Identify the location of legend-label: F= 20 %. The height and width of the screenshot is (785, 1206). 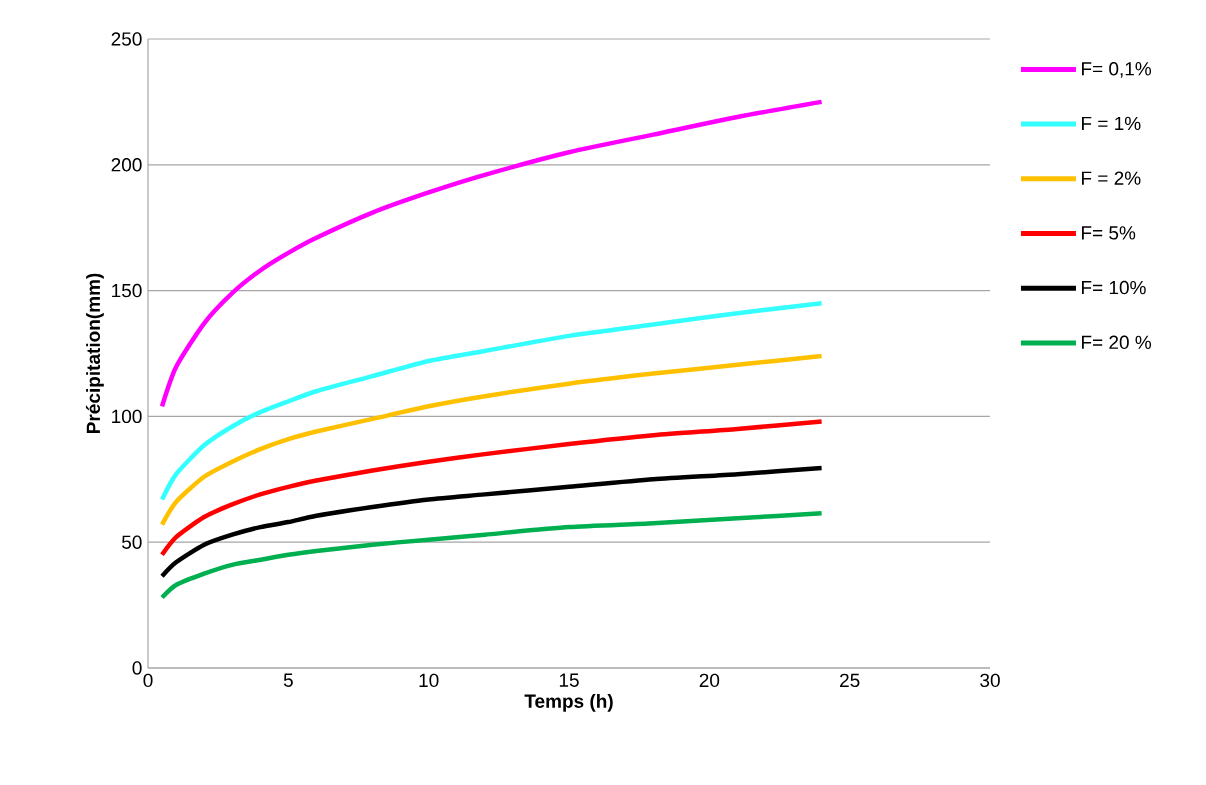
(1117, 342).